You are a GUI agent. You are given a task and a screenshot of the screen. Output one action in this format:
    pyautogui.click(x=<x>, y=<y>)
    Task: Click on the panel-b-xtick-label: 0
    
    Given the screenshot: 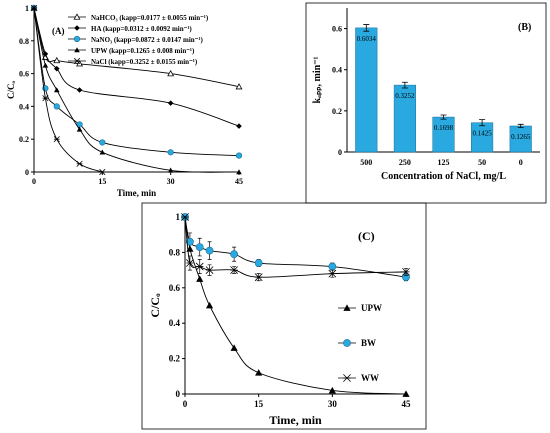 What is the action you would take?
    pyautogui.click(x=521, y=162)
    